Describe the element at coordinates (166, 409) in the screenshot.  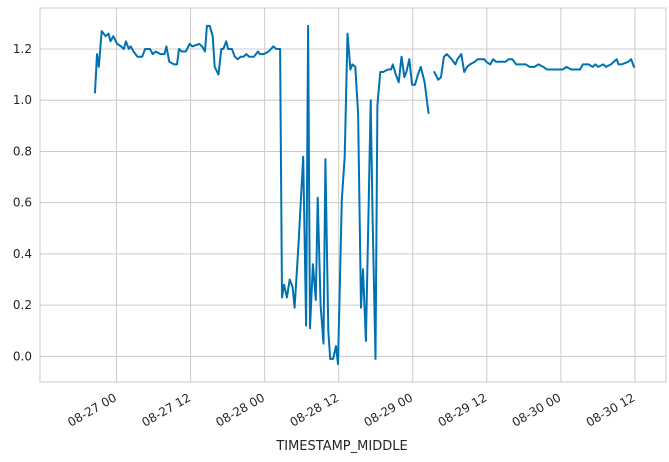
I see `x-tick-label: 08-27 12` at that location.